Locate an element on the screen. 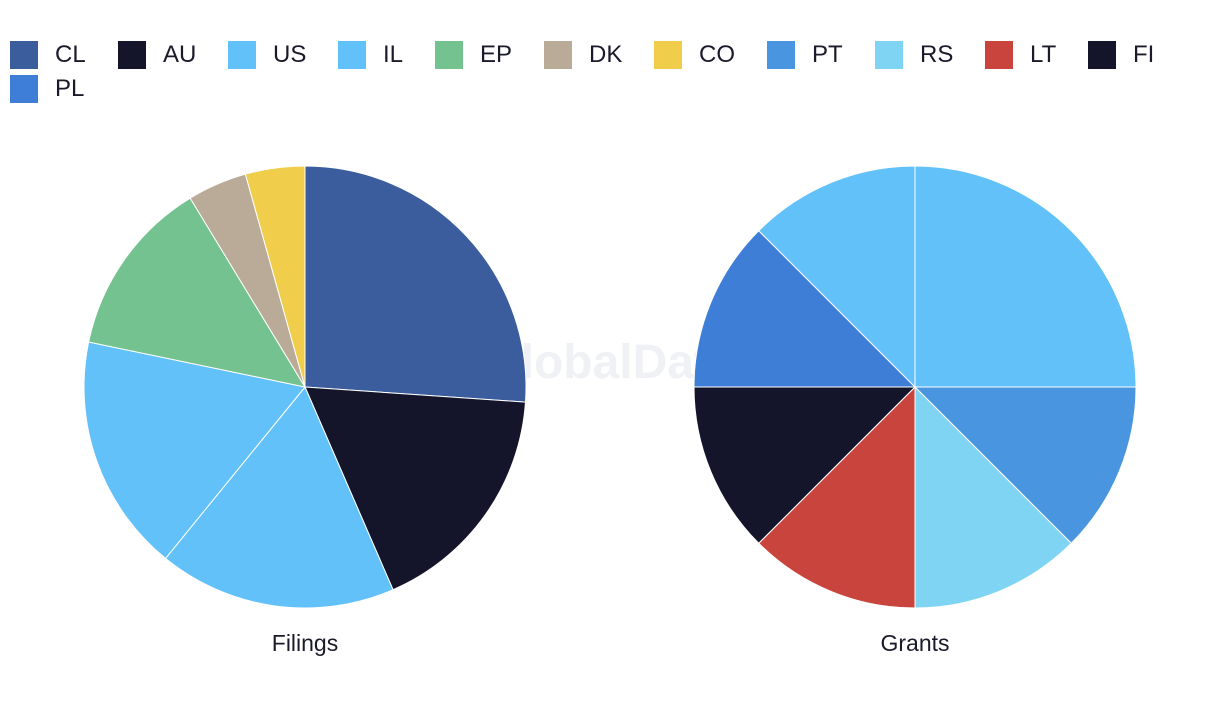 The width and height of the screenshot is (1220, 720). legend-item-pt: PT is located at coordinates (805, 55).